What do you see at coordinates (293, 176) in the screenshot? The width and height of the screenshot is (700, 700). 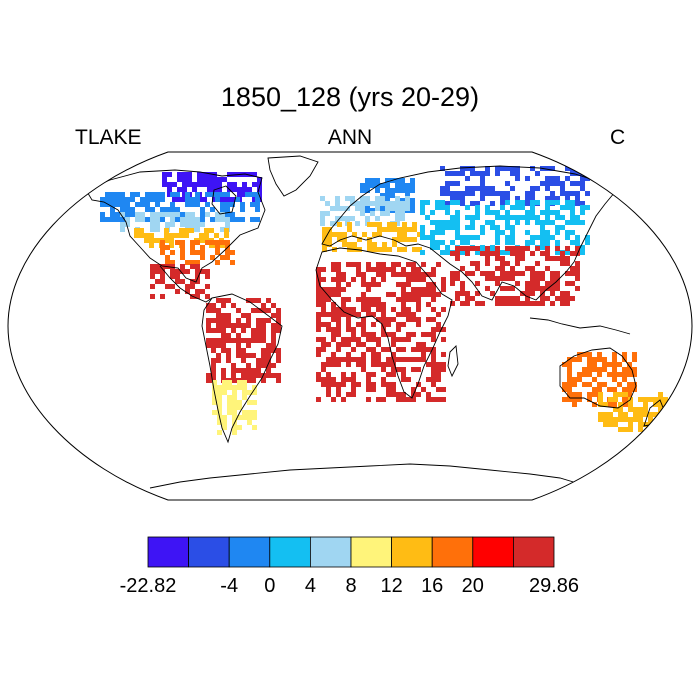 I see `greenland-outline` at bounding box center [293, 176].